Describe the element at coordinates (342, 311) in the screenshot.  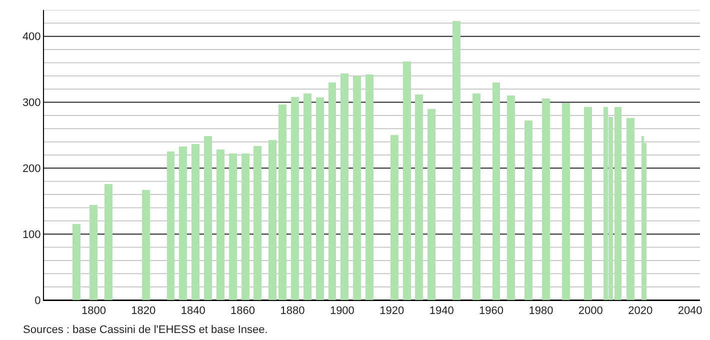
I see `x-tick-label: 1900` at that location.